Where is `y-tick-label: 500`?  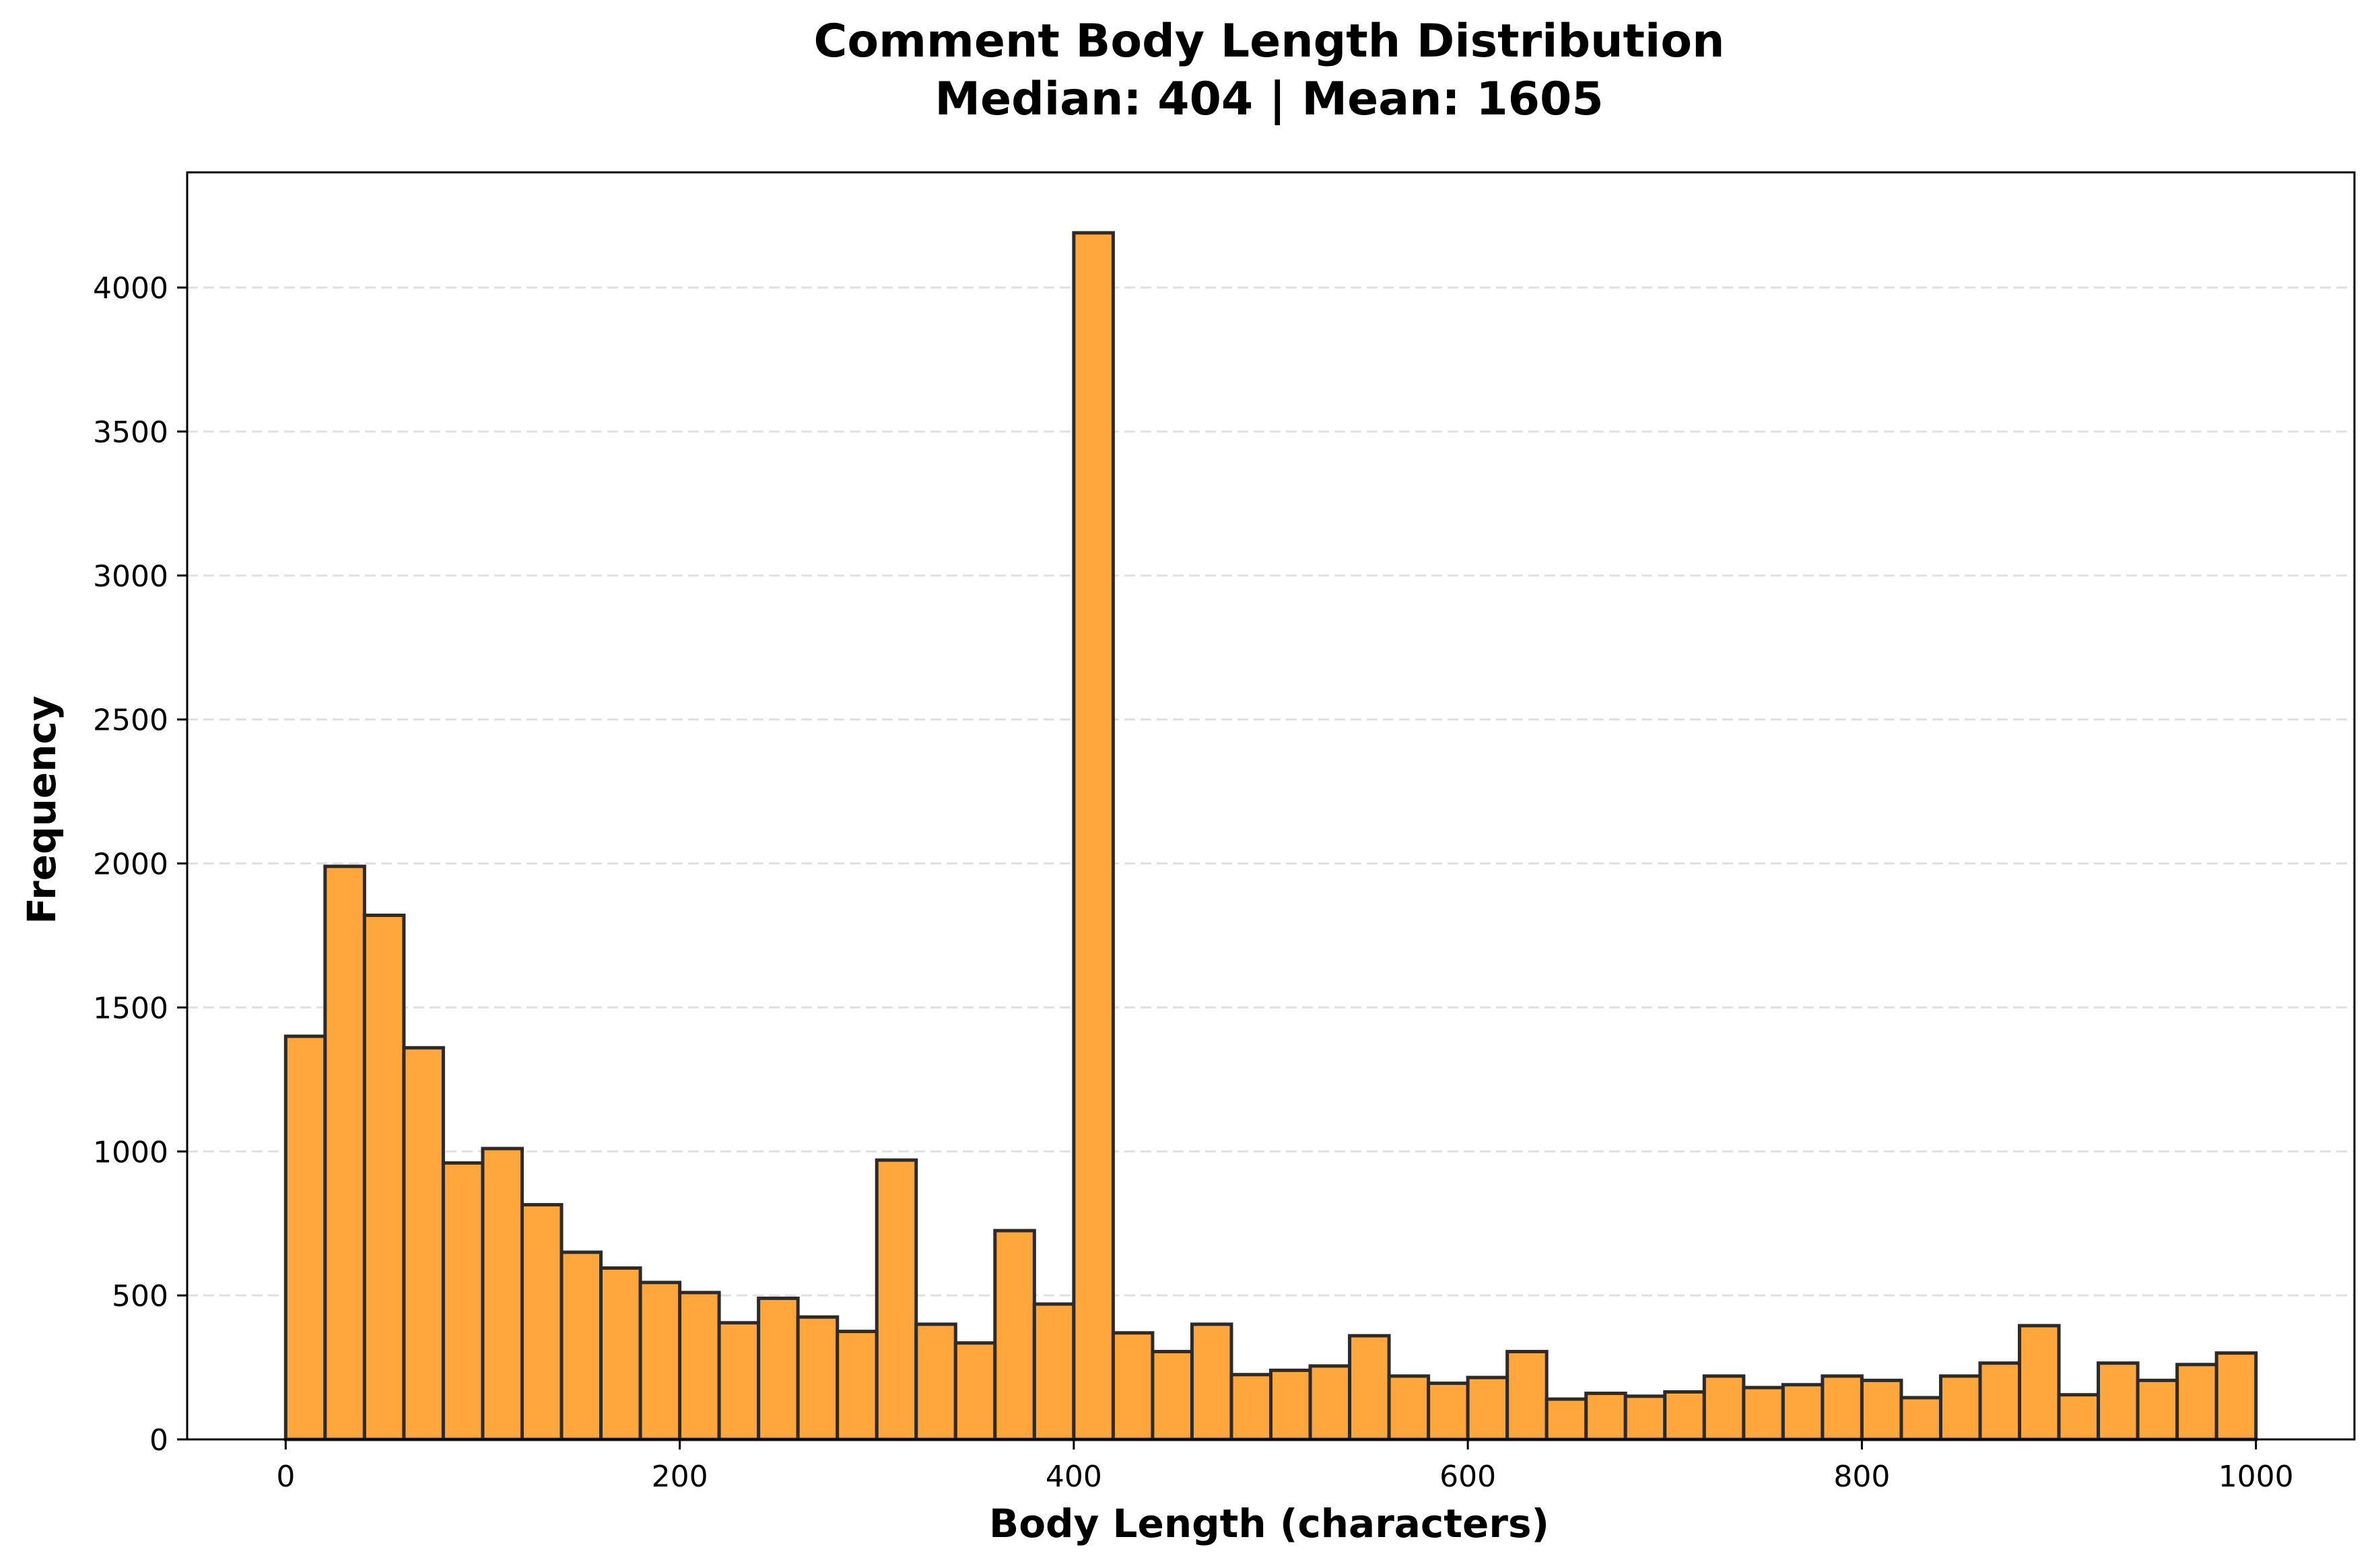 y-tick-label: 500 is located at coordinates (140, 1296).